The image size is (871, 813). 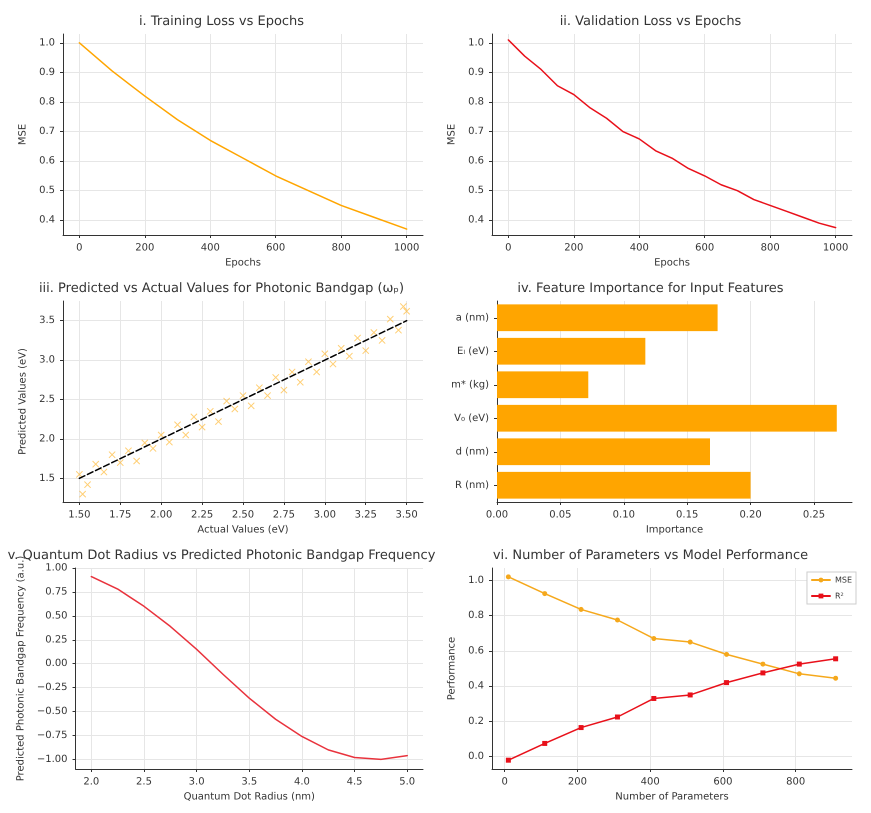 What do you see at coordinates (196, 782) in the screenshot?
I see `x-tick-label: 3.0` at bounding box center [196, 782].